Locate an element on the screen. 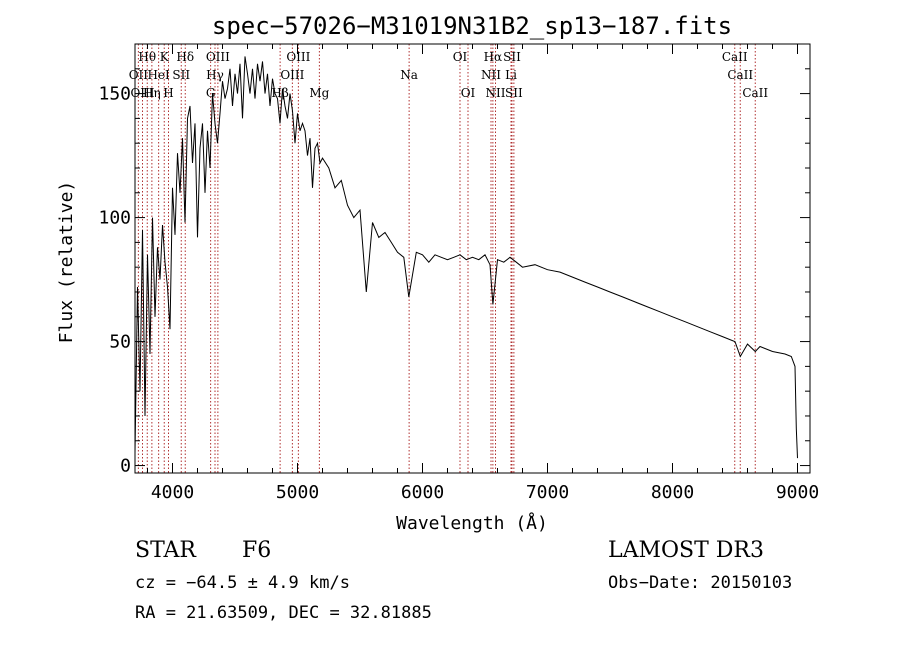  x-tick-label: 4000 is located at coordinates (172, 492).